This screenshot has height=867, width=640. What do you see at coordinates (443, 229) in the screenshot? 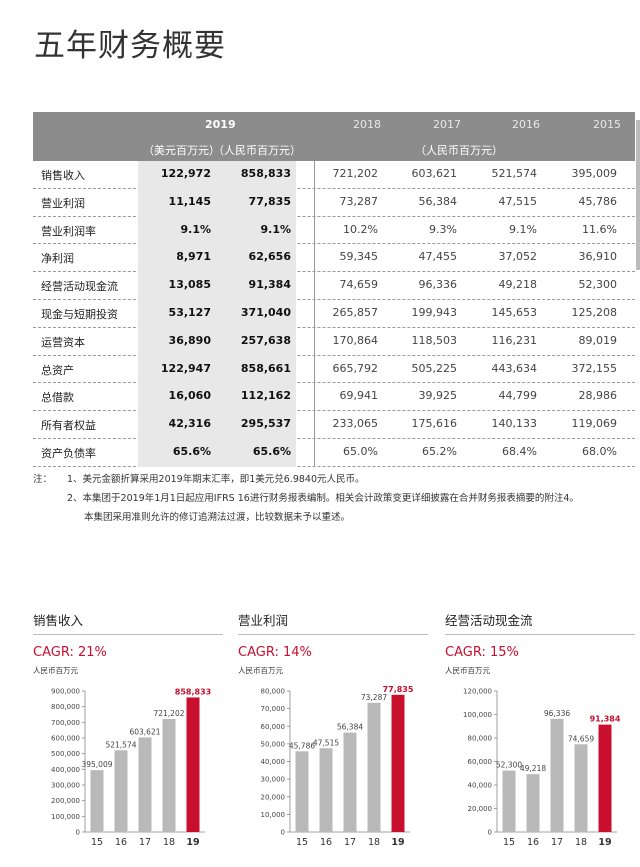
I see `cell-2017: 9.3%` at bounding box center [443, 229].